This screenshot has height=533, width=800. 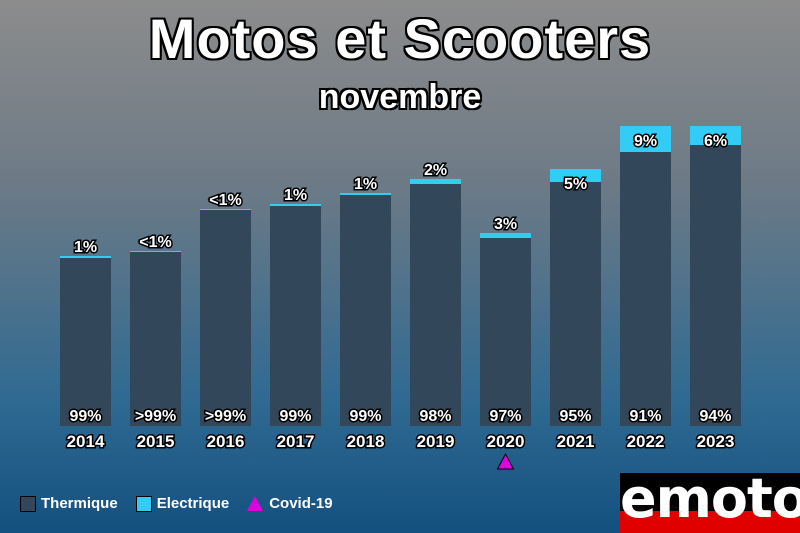 I want to click on bar-electrique-2018, so click(x=365, y=194).